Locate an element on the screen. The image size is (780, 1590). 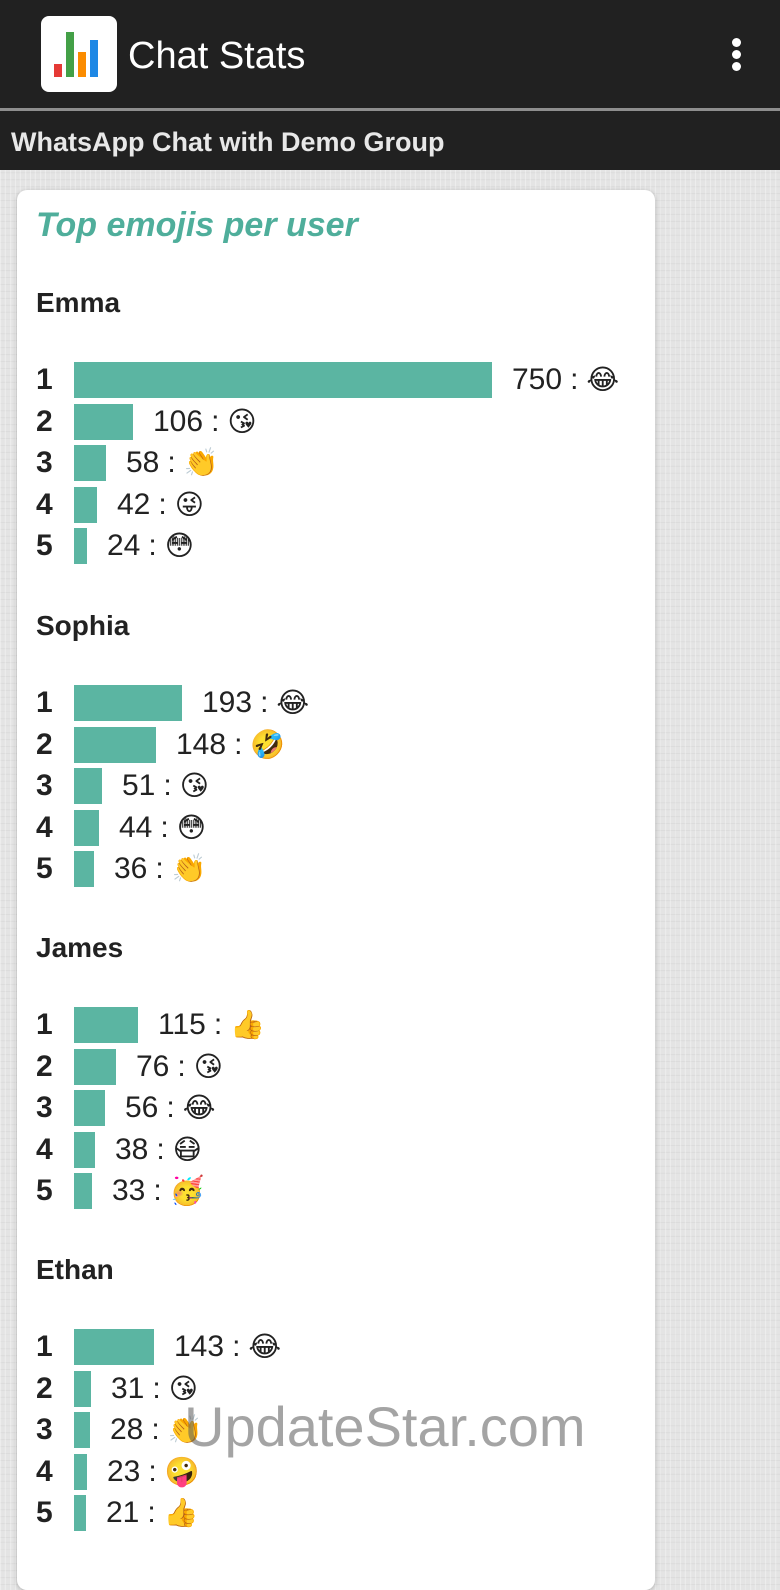
emoji-rank-row: 2 76: 😘 is located at coordinates (336, 1067).